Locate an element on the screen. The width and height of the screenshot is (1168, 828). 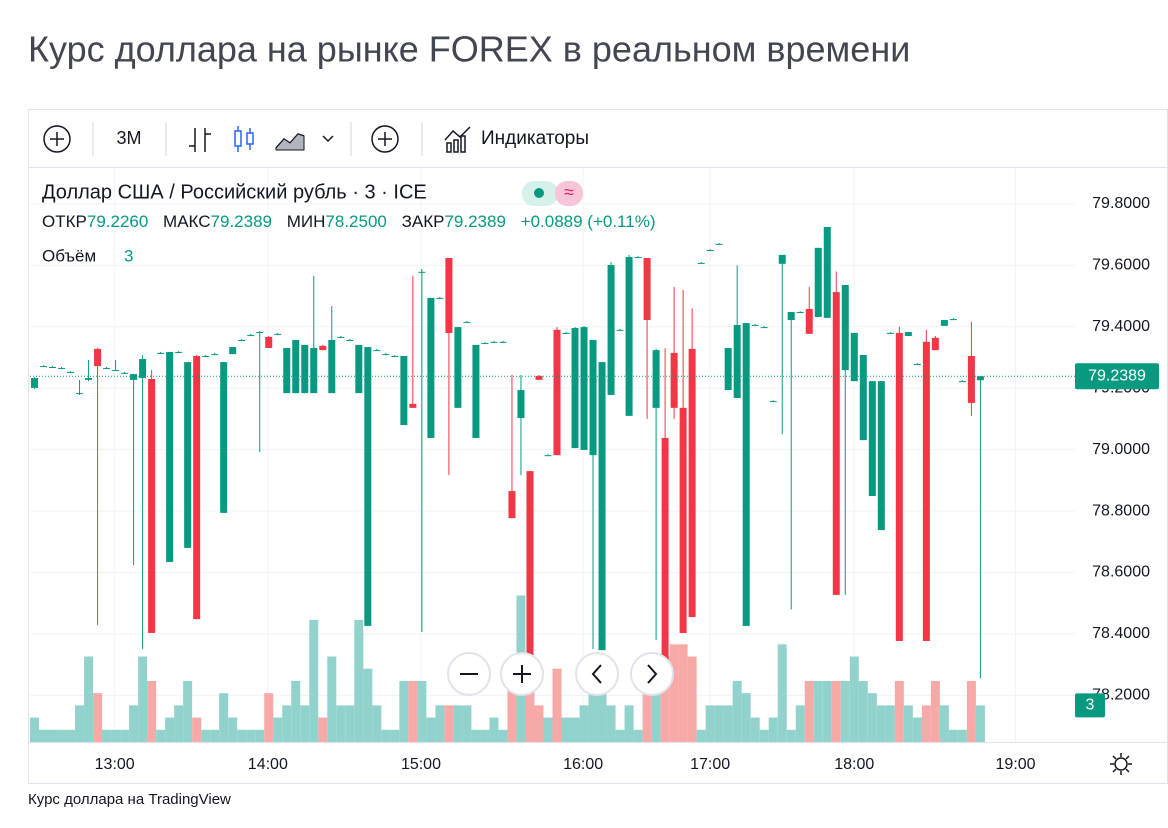
close-label: ЗАКР is located at coordinates (423, 221).